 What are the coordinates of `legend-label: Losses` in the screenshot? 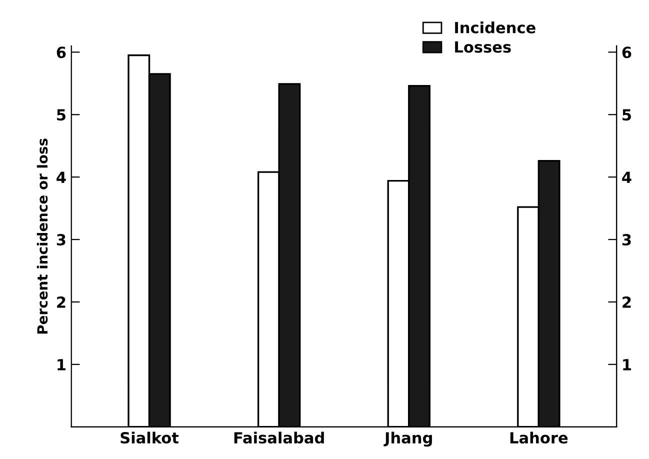 It's located at (483, 47).